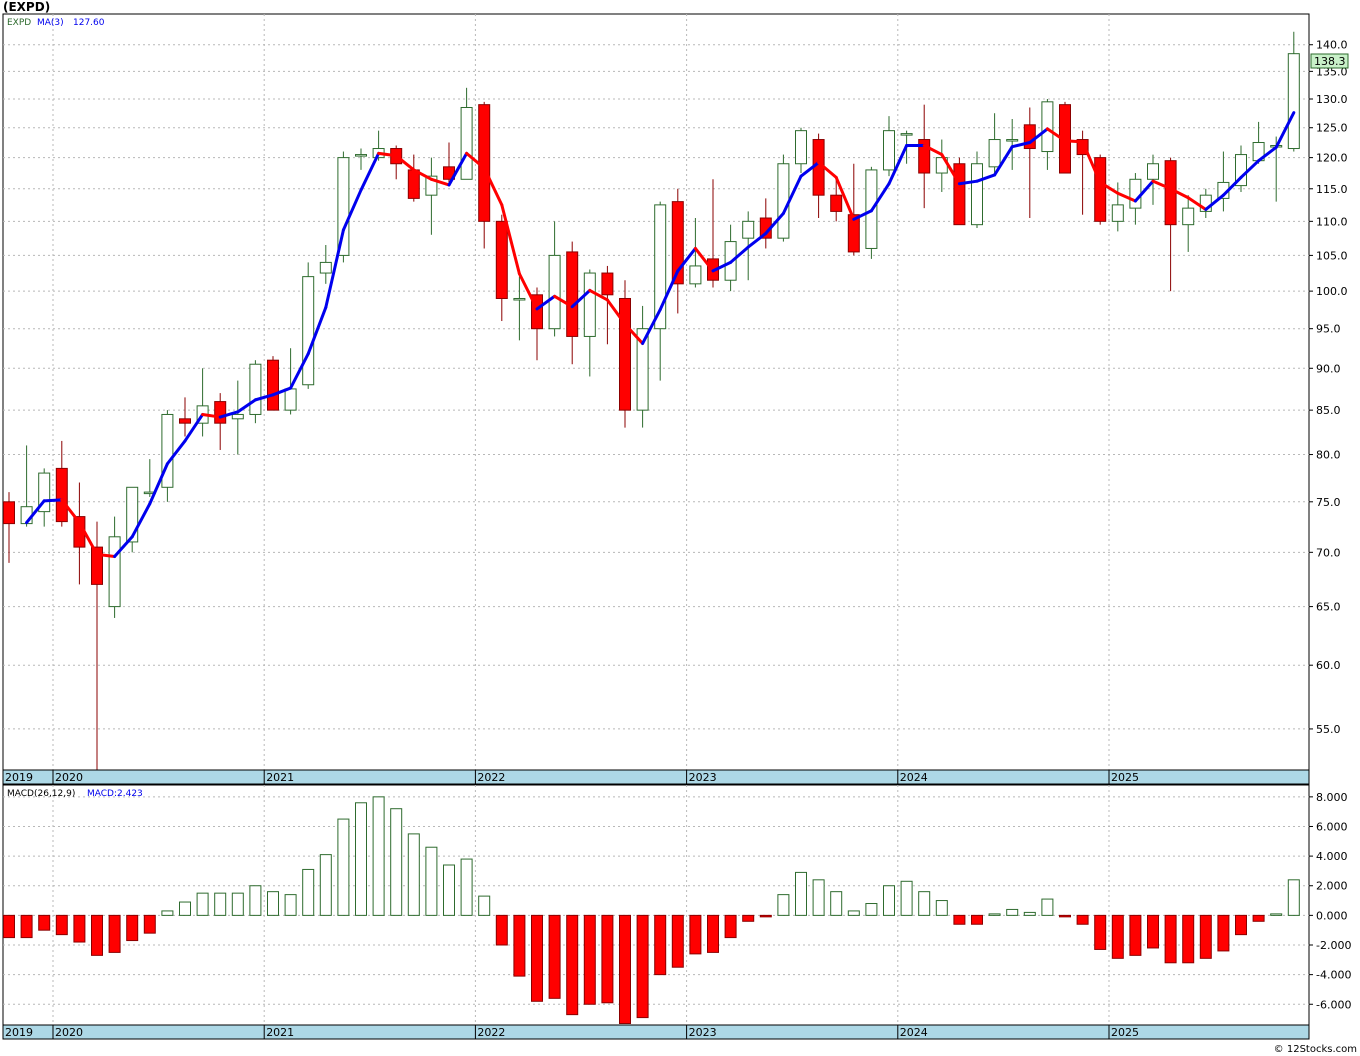 The height and width of the screenshot is (1056, 1360). Describe the element at coordinates (1333, 975) in the screenshot. I see `macd-tick-label: -4.000` at that location.